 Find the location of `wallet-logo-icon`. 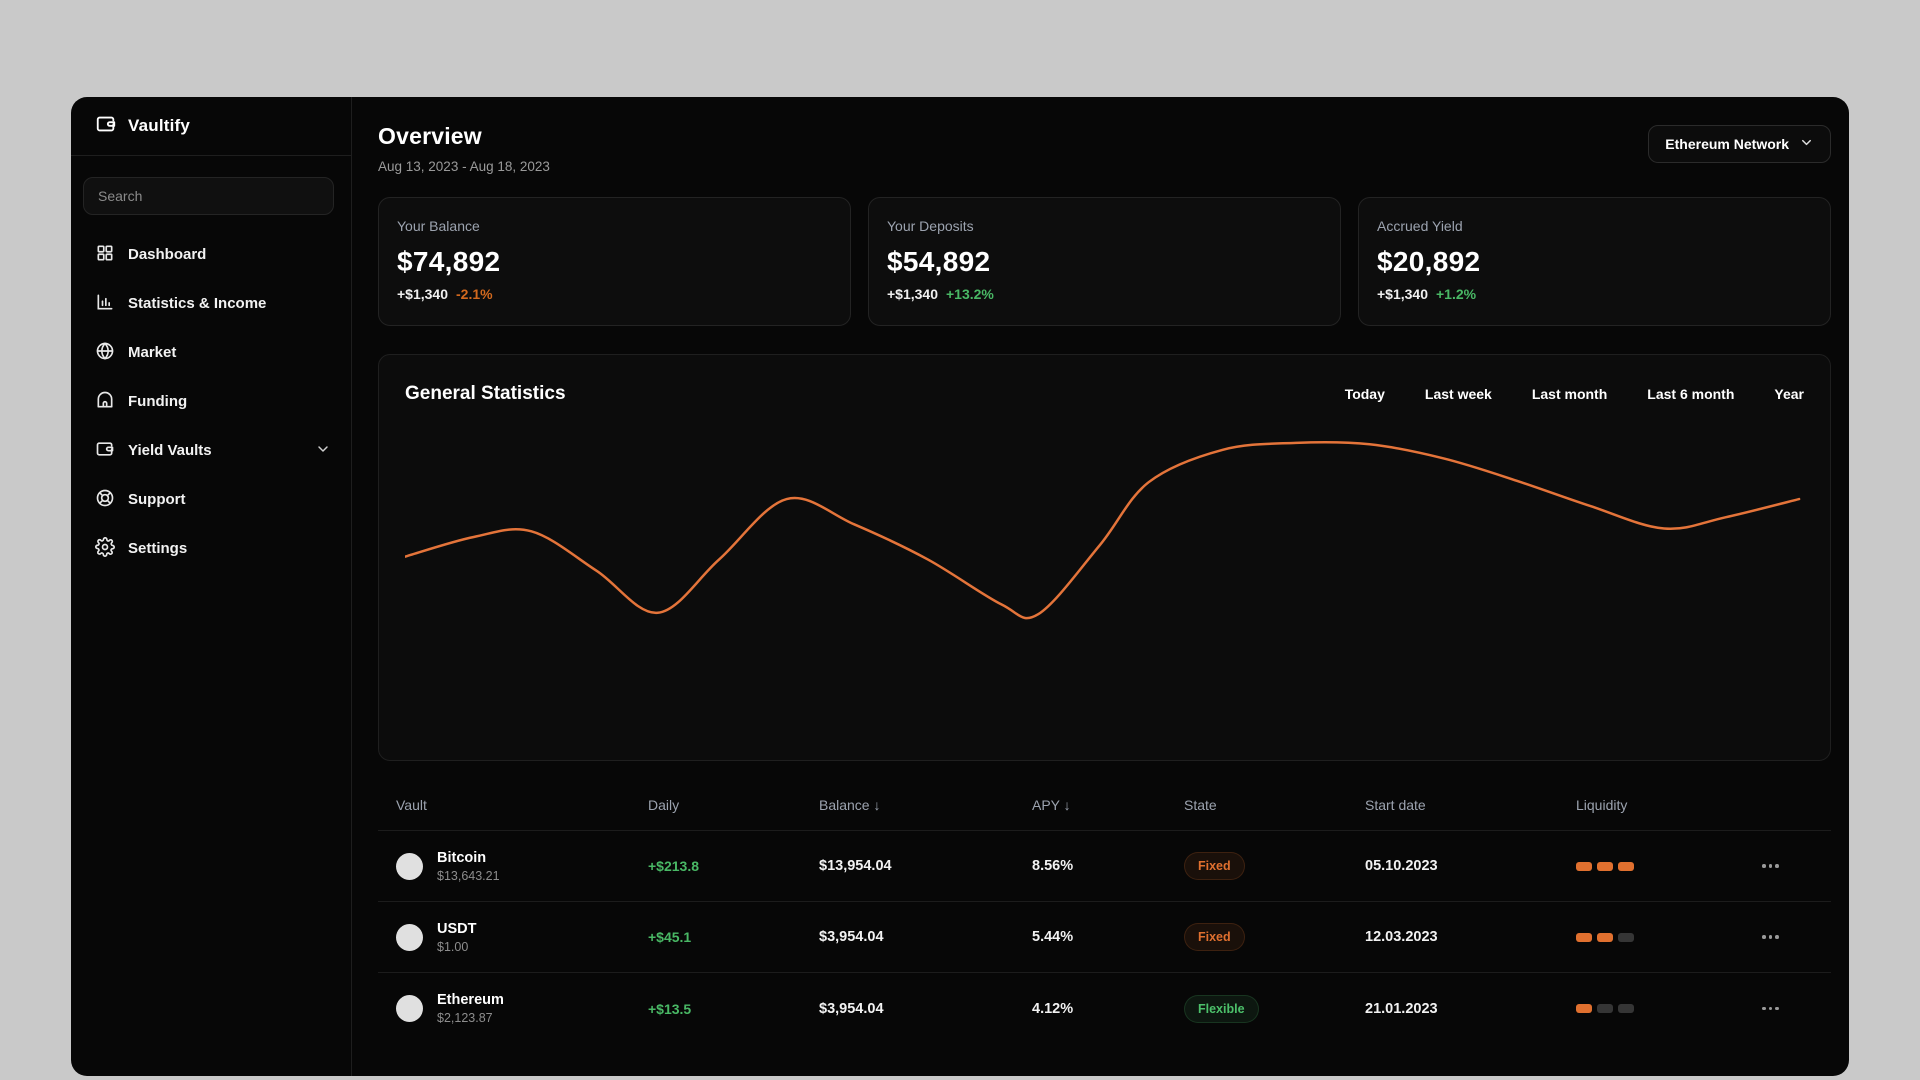

wallet-logo-icon is located at coordinates (106, 126).